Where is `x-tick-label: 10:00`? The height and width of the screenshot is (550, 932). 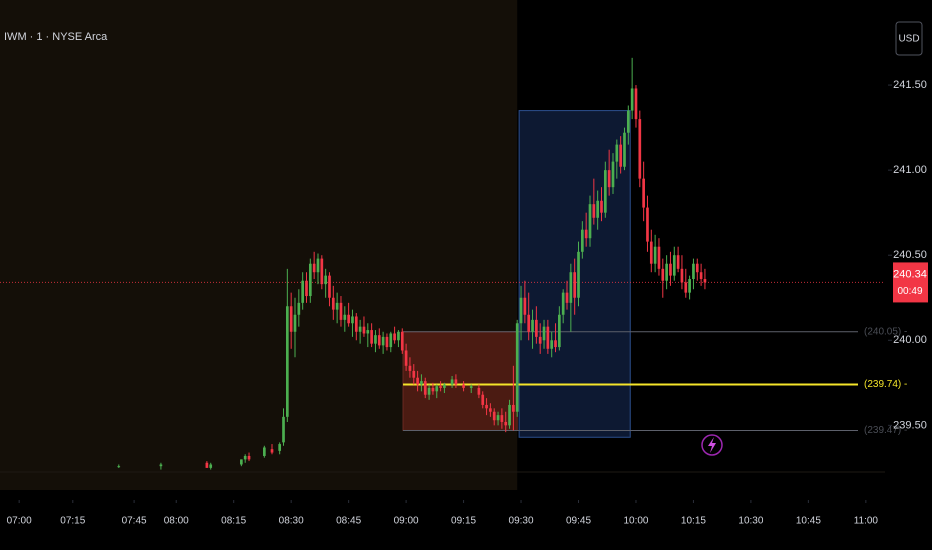 x-tick-label: 10:00 is located at coordinates (635, 521).